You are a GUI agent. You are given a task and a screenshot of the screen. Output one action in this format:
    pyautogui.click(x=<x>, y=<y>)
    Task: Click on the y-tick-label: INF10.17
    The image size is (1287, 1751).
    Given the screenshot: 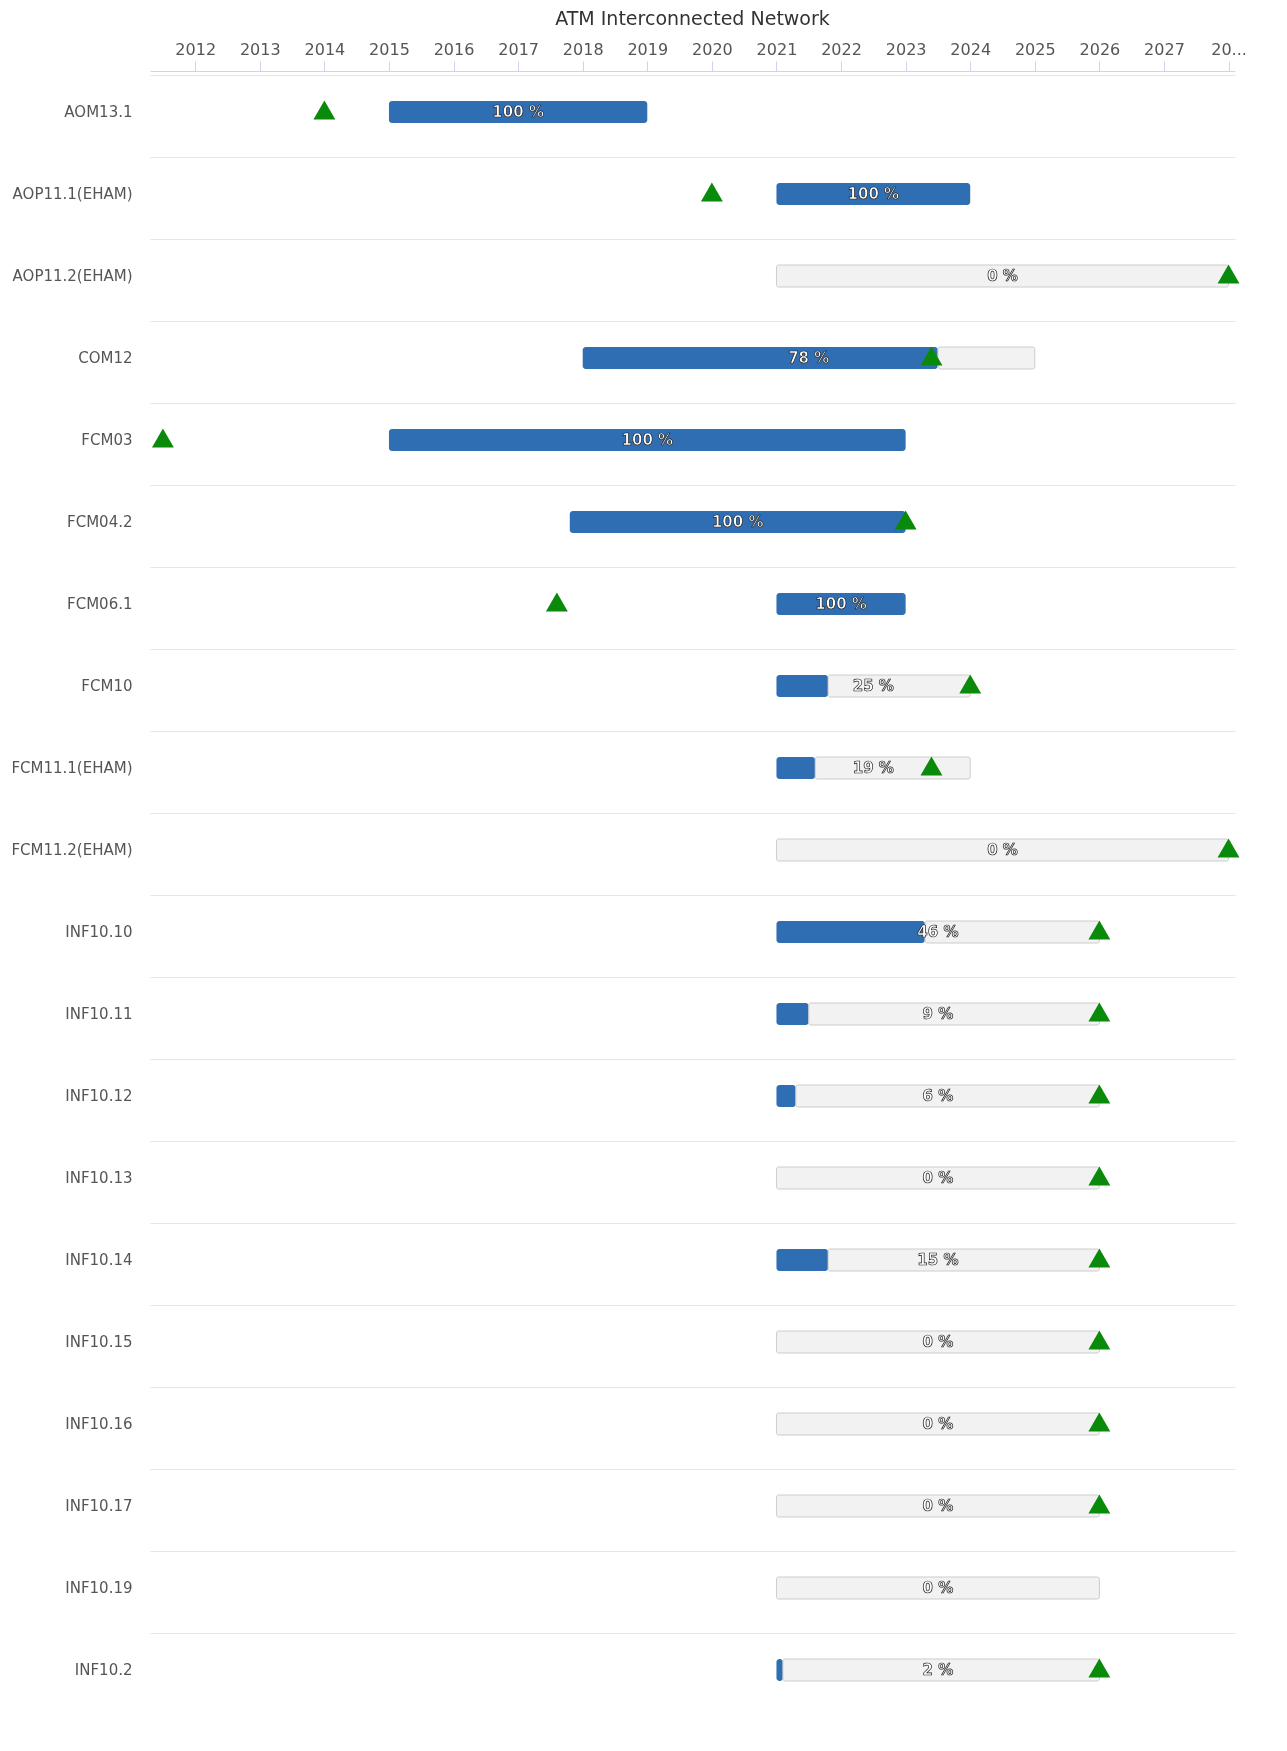 What is the action you would take?
    pyautogui.click(x=99, y=1506)
    